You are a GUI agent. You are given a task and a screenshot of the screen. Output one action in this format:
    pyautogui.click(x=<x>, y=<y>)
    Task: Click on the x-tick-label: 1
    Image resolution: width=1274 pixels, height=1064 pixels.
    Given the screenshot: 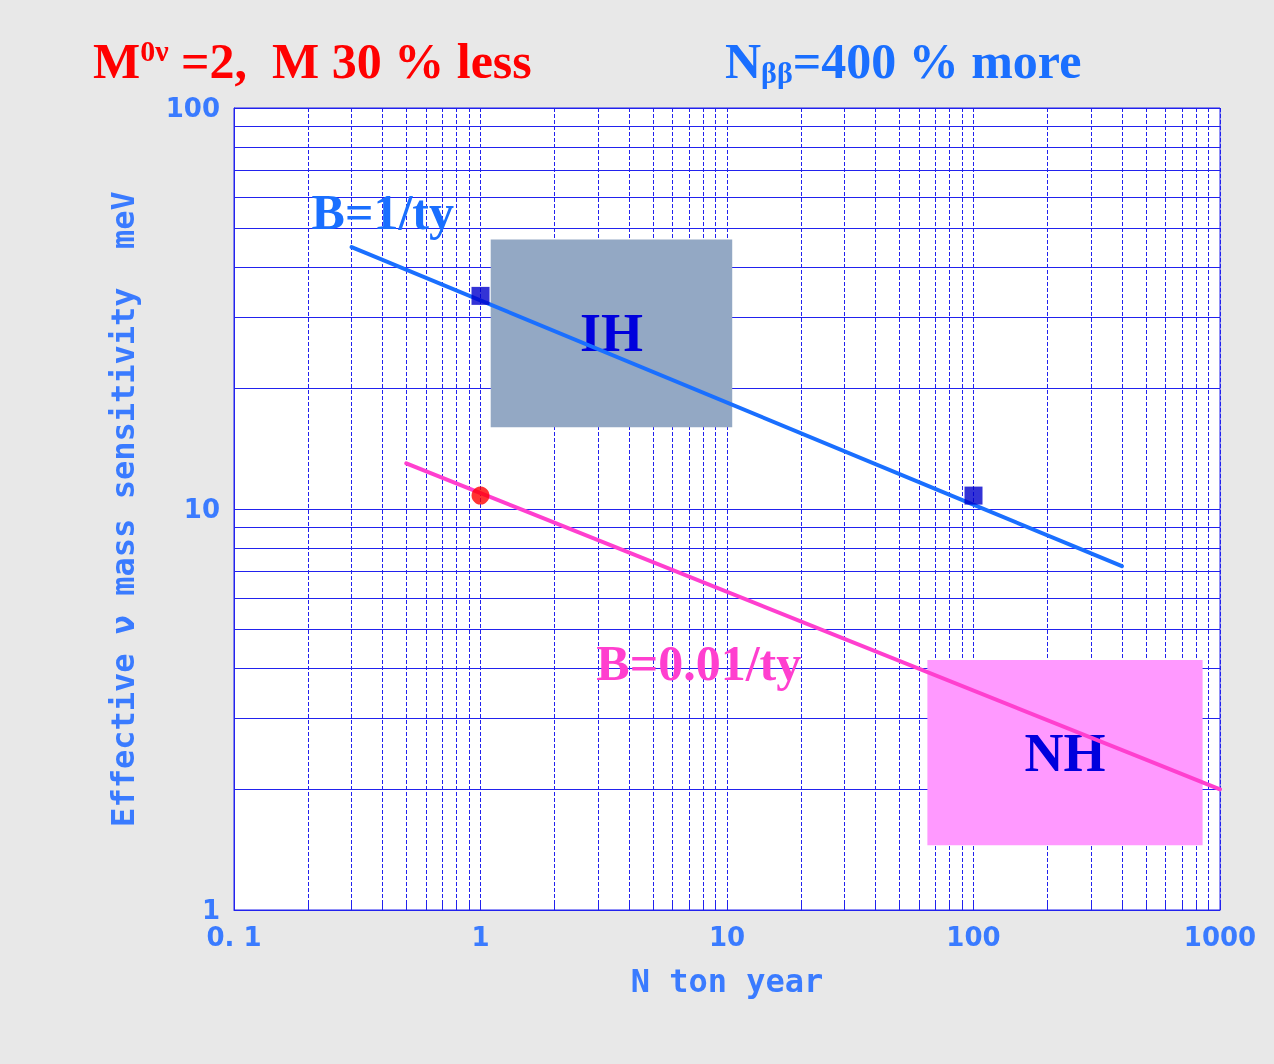 What is the action you would take?
    pyautogui.click(x=480, y=937)
    